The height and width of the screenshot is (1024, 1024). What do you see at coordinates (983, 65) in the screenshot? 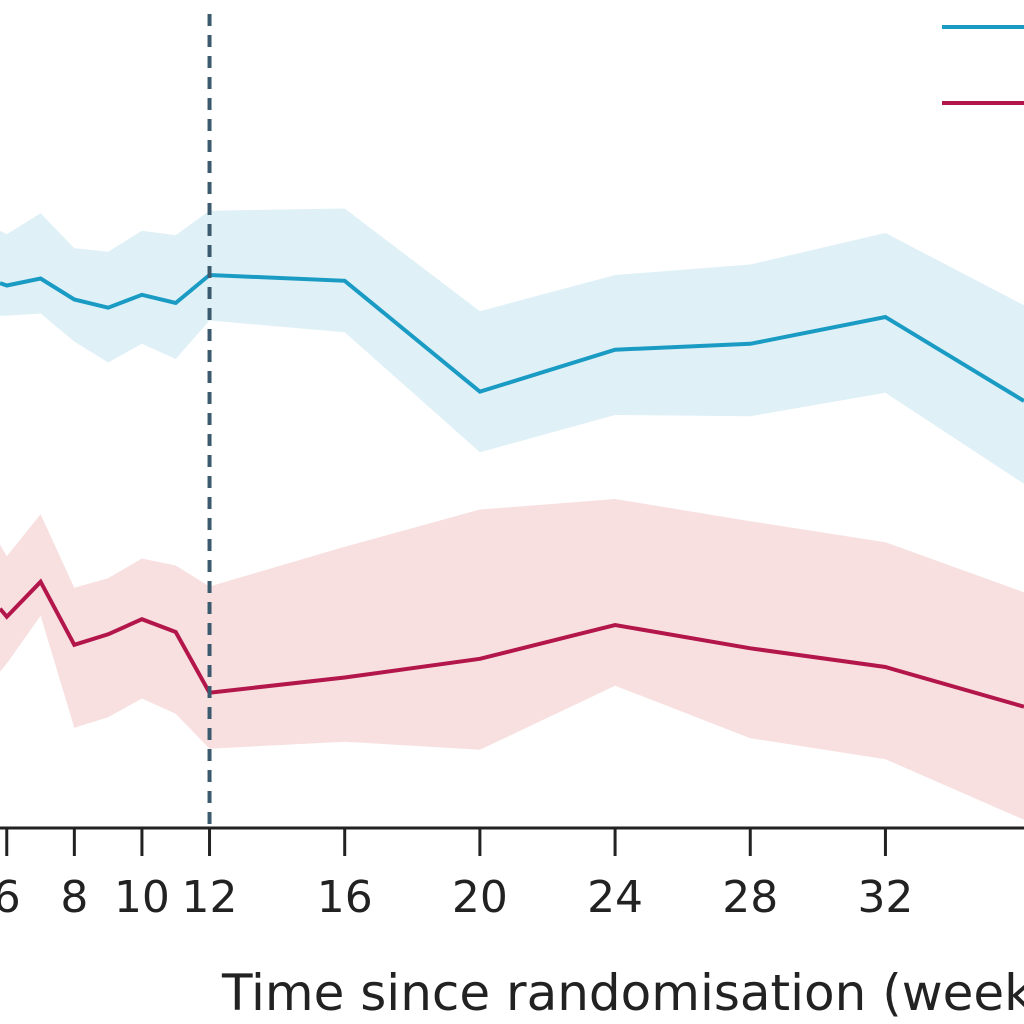
I see `legend` at bounding box center [983, 65].